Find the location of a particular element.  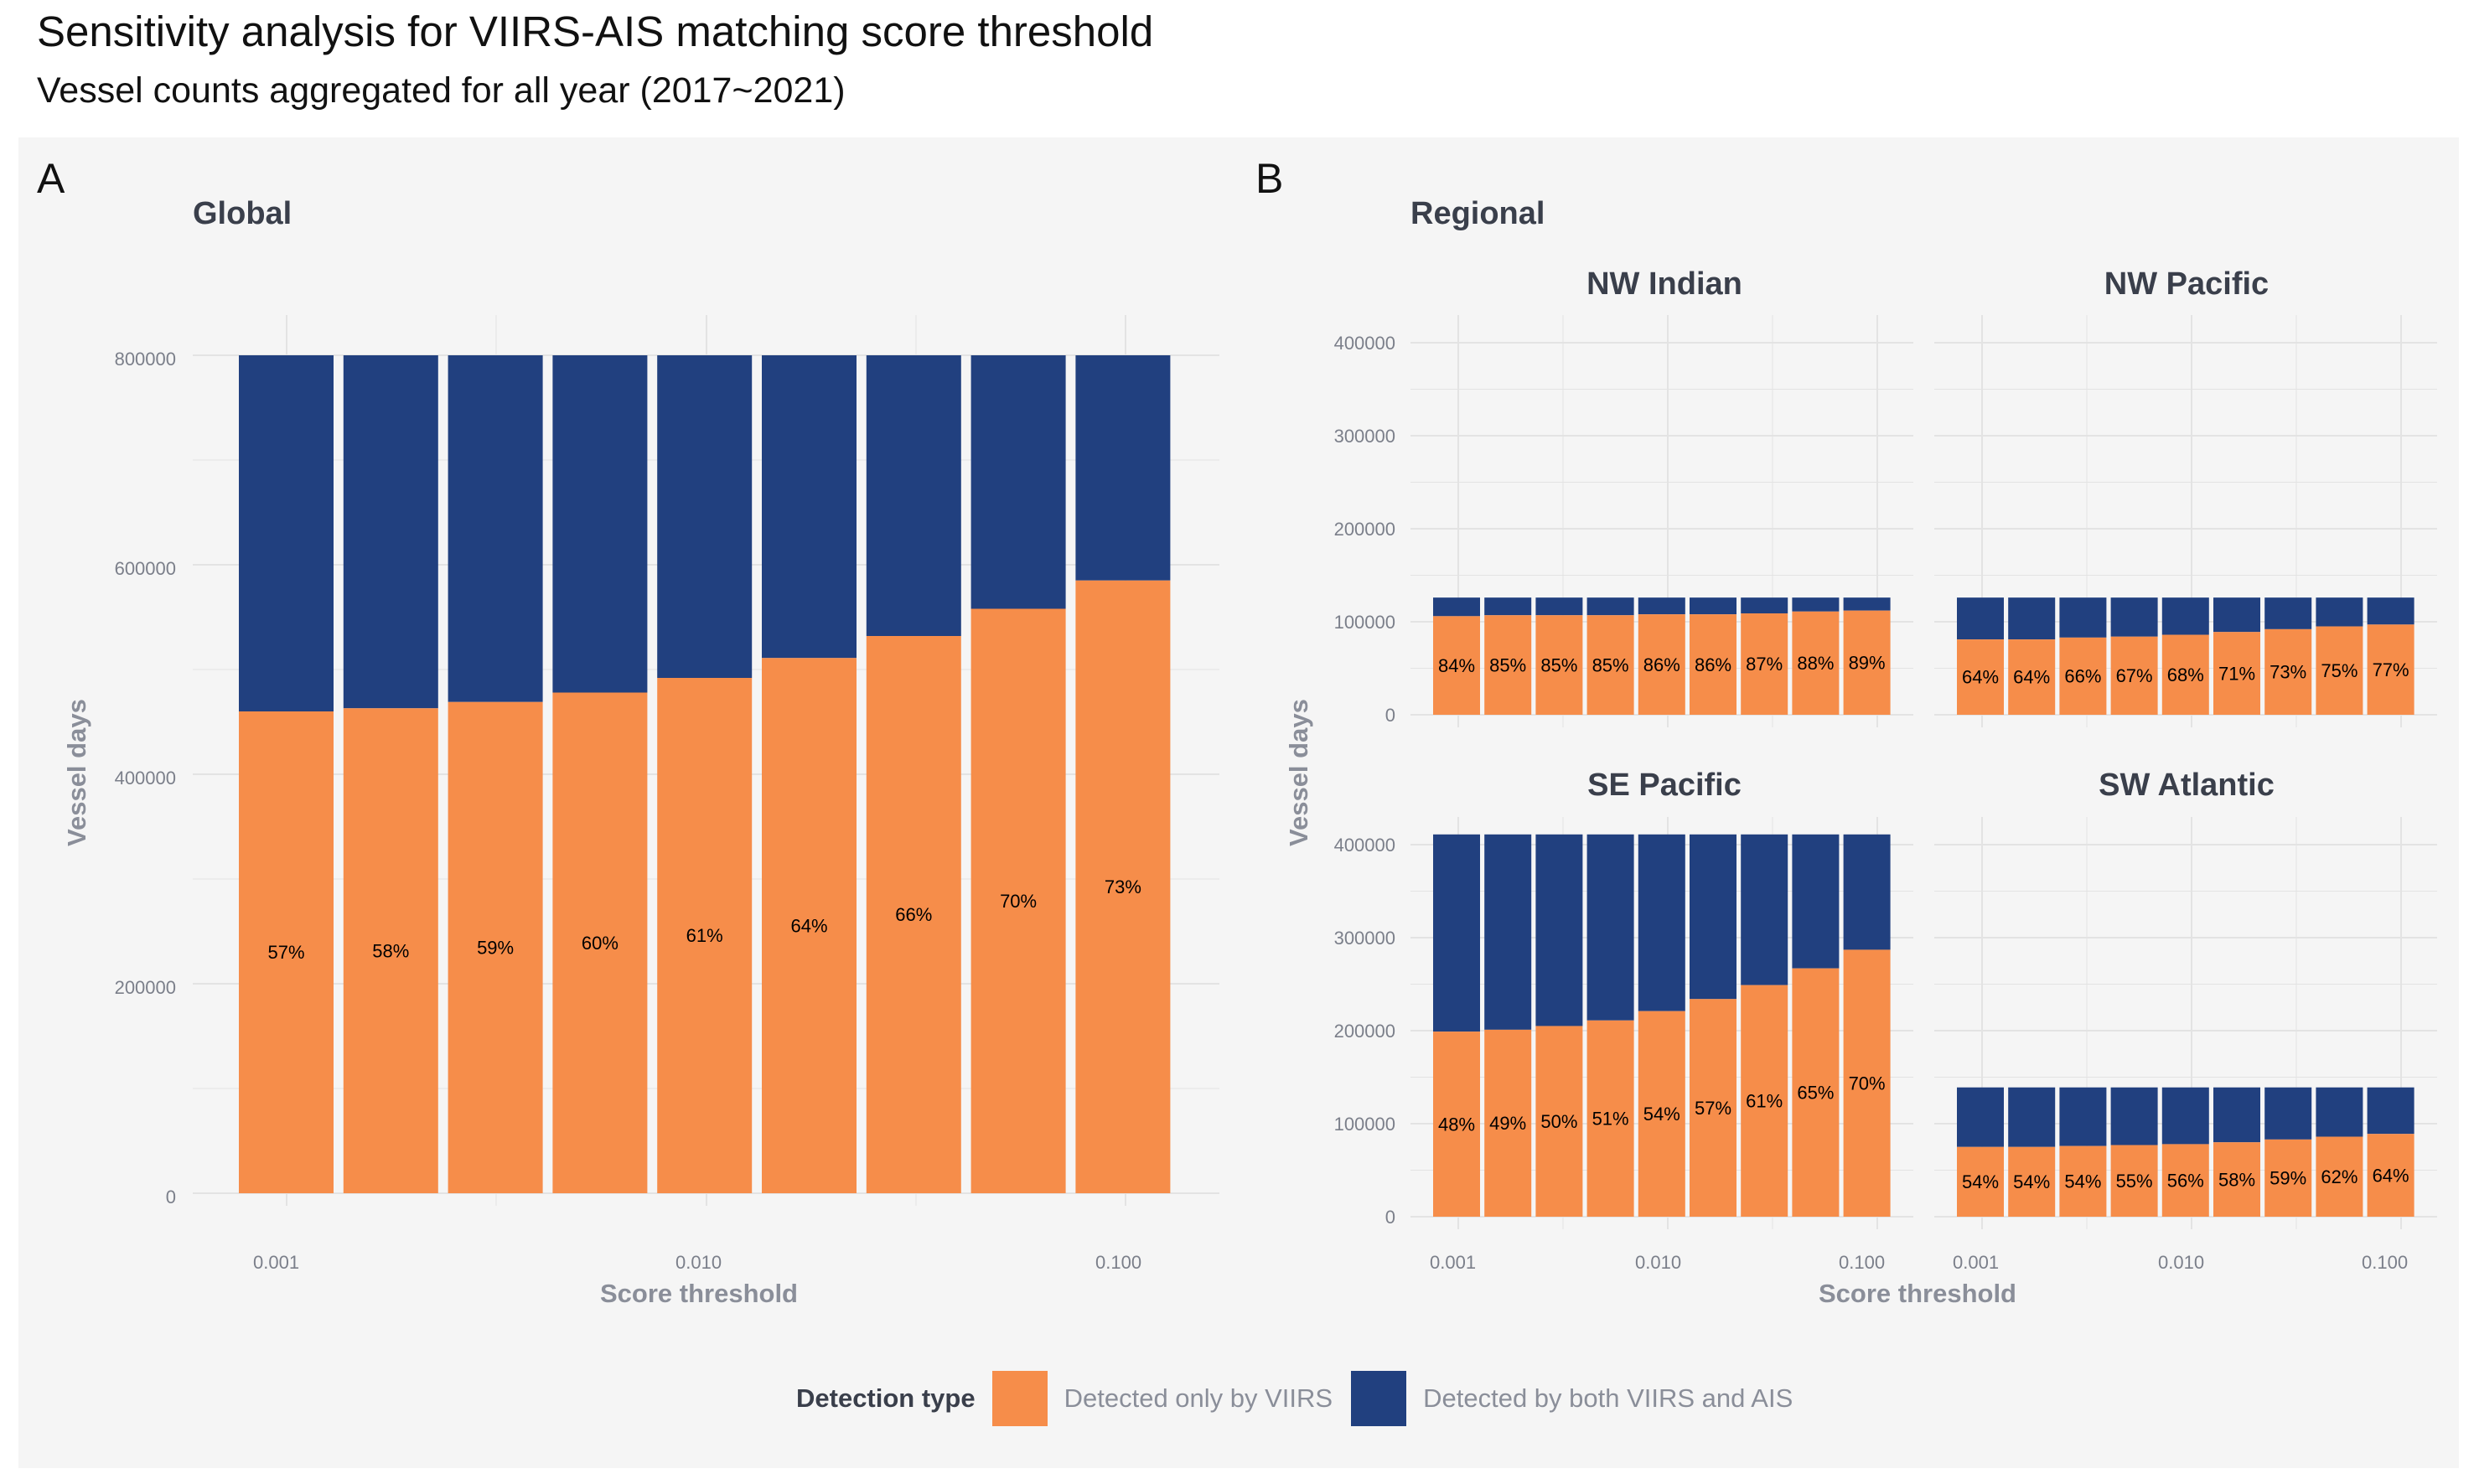

bar-percent-label: 87% is located at coordinates (1764, 664).